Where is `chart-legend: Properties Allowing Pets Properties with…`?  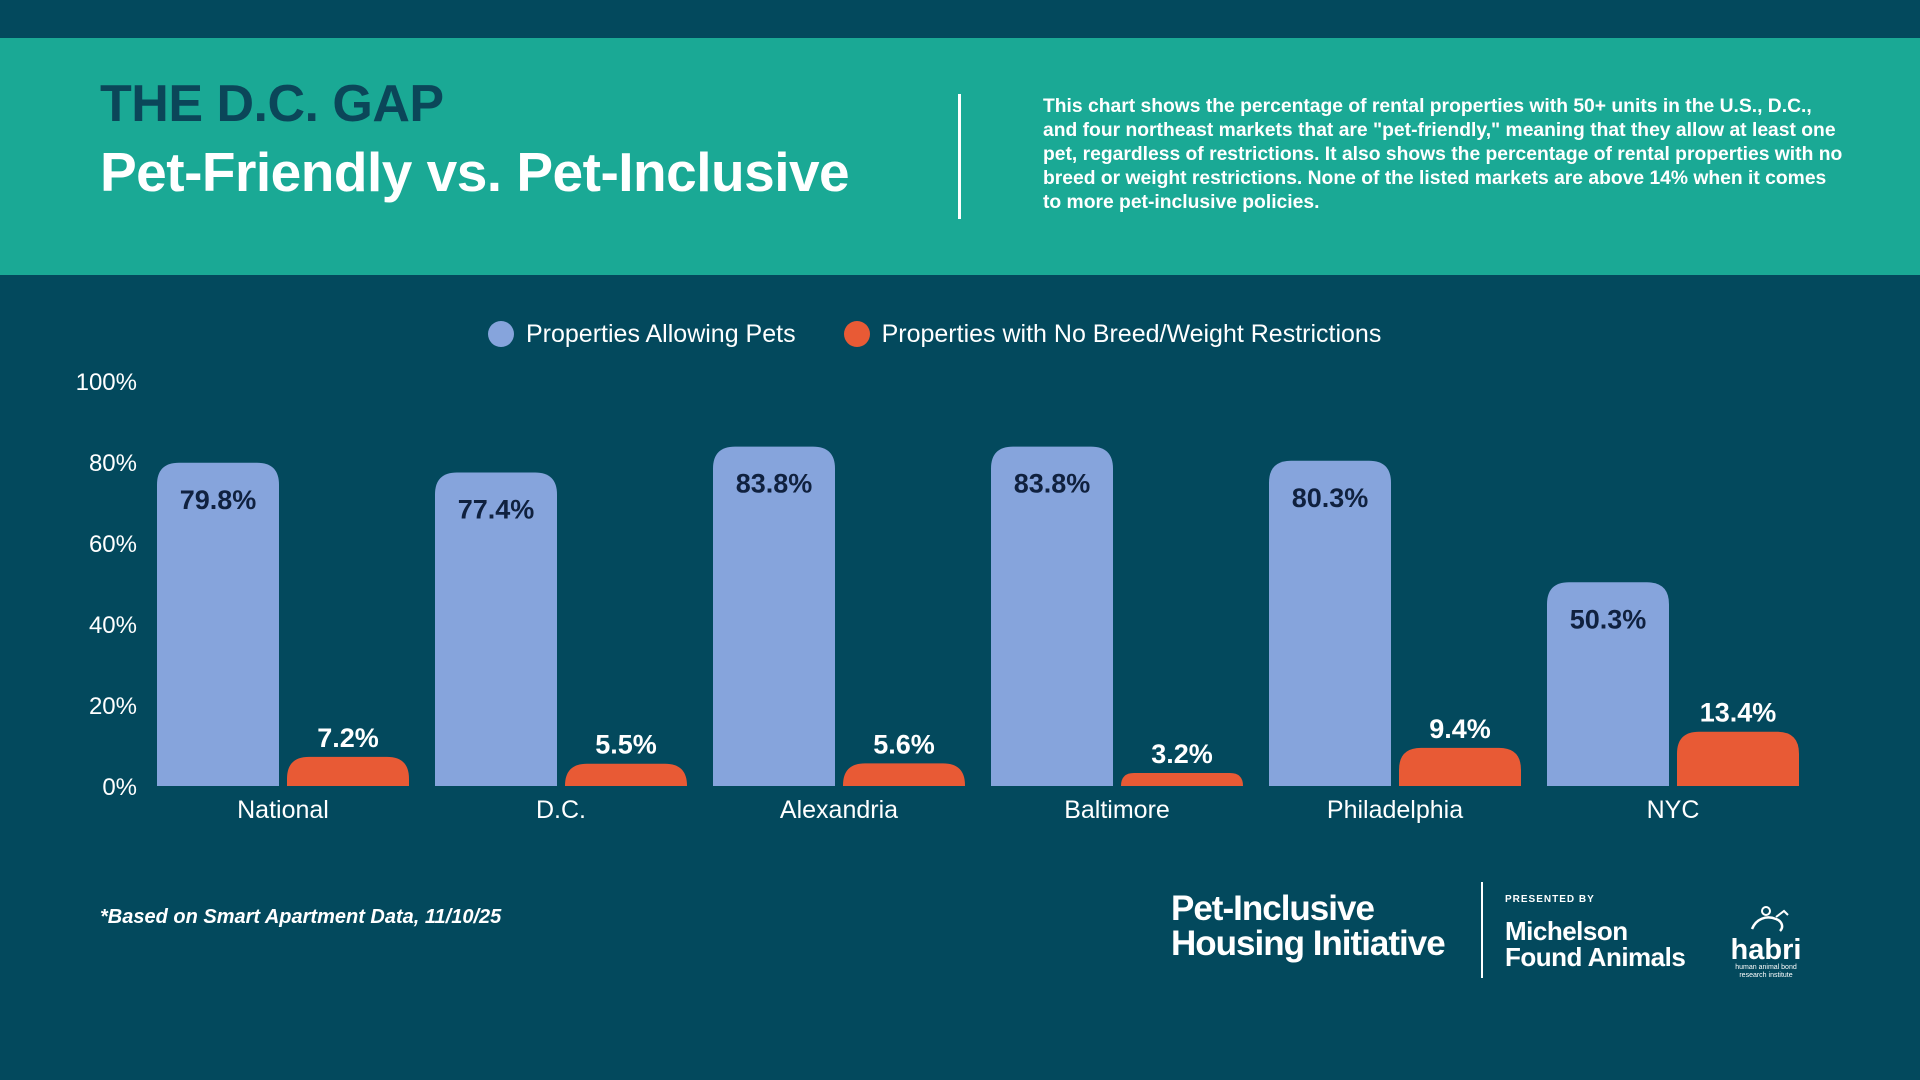
chart-legend: Properties Allowing Pets Properties with… is located at coordinates (934, 334).